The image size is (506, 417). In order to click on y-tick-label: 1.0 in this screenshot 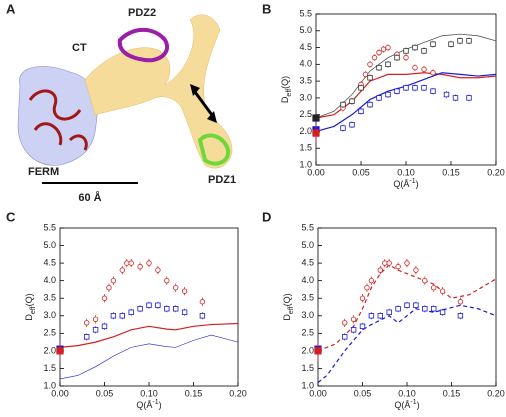, I will do `click(305, 164)`.